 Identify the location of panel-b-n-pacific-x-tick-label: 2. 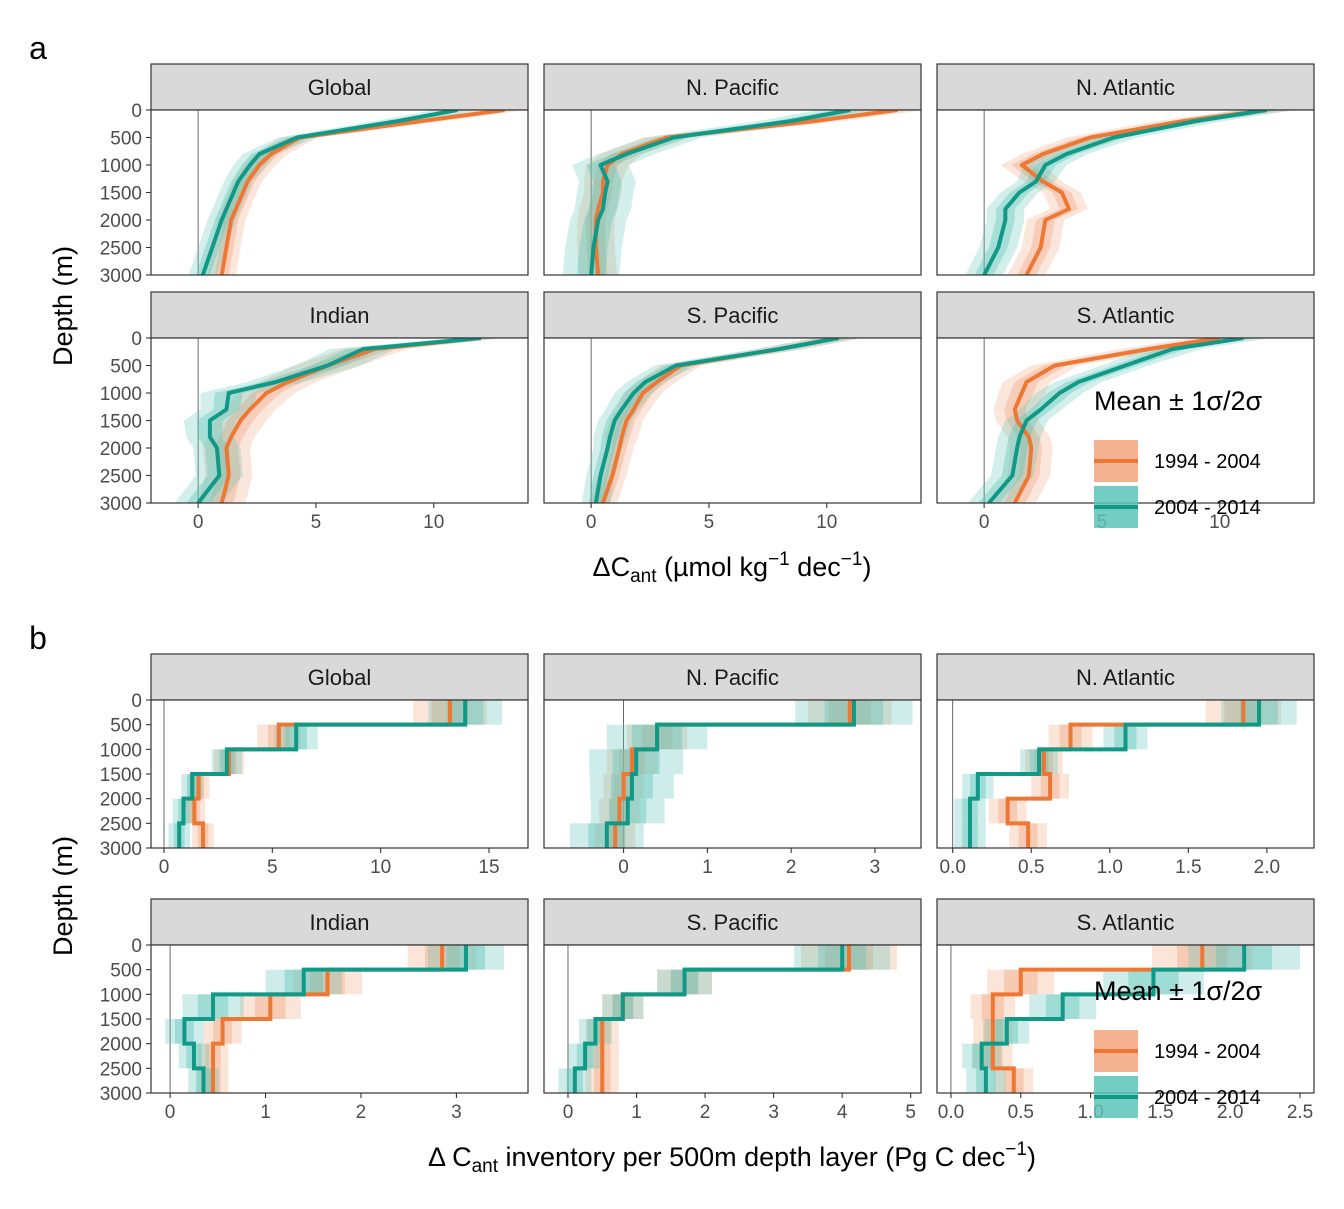
(791, 867).